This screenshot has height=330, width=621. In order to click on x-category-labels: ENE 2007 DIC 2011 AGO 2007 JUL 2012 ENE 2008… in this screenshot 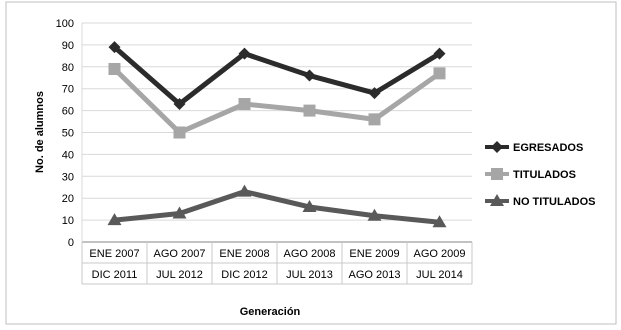, I will do `click(277, 264)`.